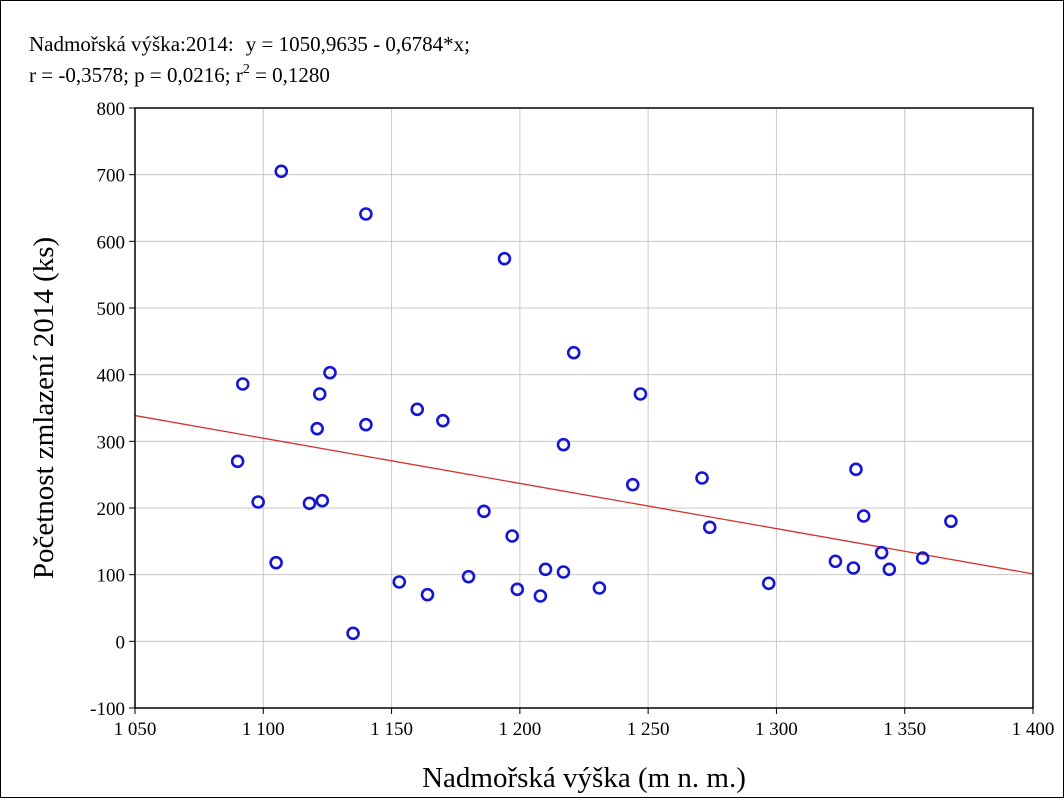 The image size is (1064, 802). Describe the element at coordinates (263, 729) in the screenshot. I see `x-tick-label: 1 100` at that location.